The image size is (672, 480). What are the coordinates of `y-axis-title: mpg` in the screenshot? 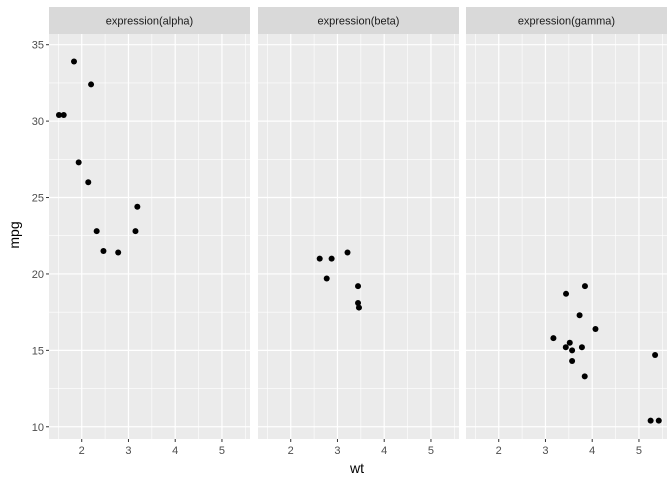 It's located at (14, 234).